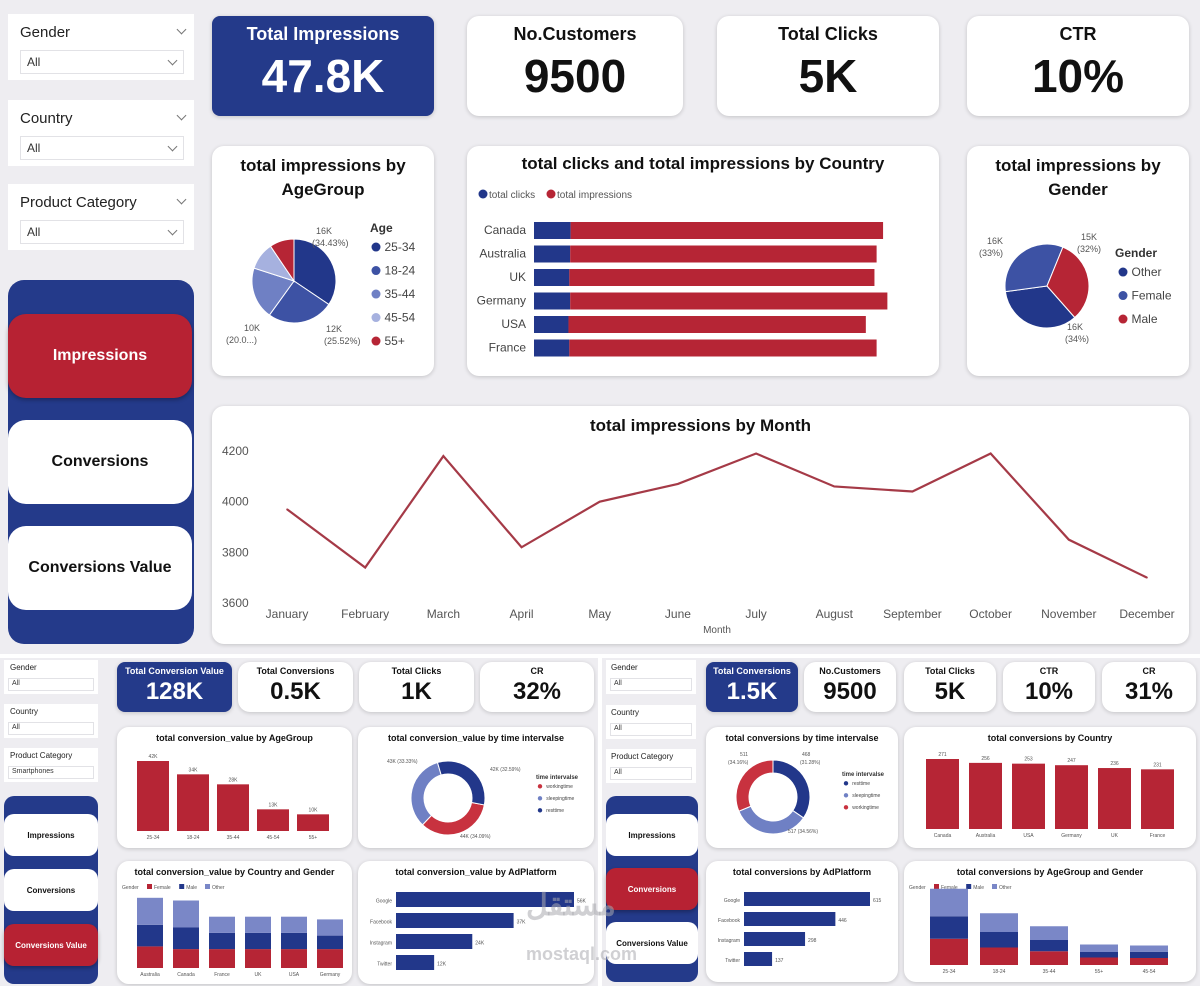  I want to click on kpi-title: No.Customers, so click(575, 34).